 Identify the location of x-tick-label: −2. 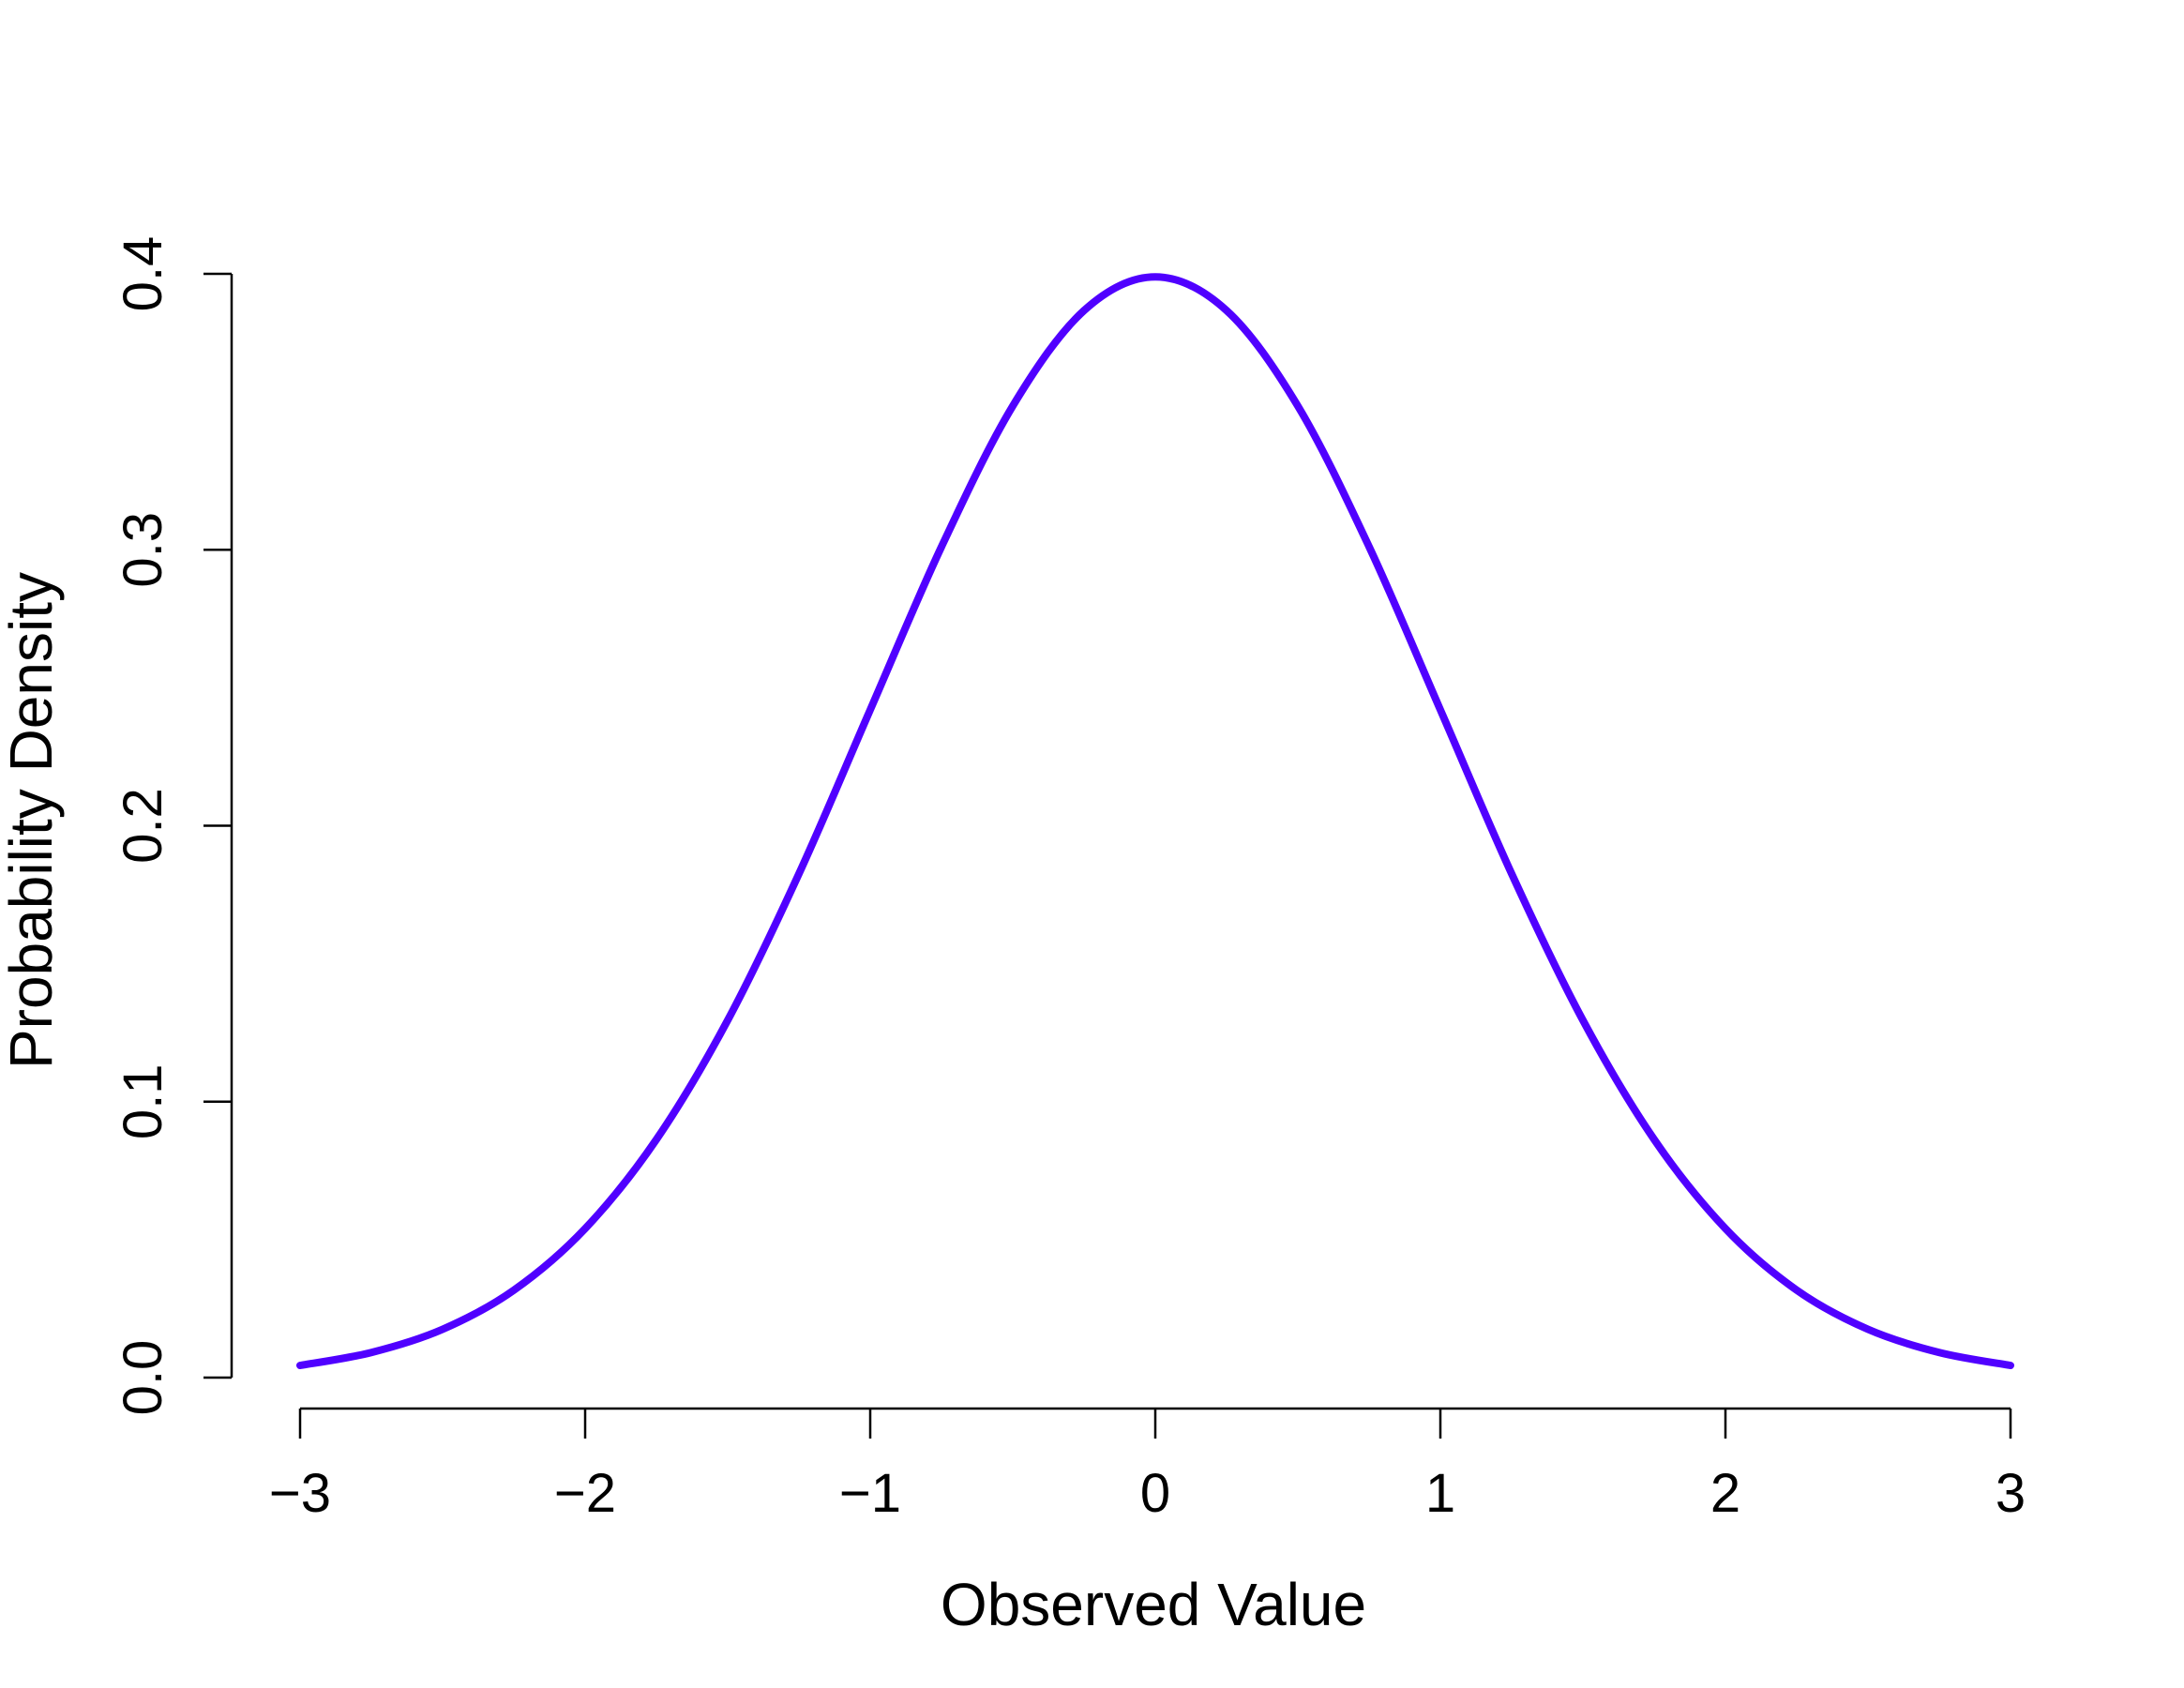
(585, 1493).